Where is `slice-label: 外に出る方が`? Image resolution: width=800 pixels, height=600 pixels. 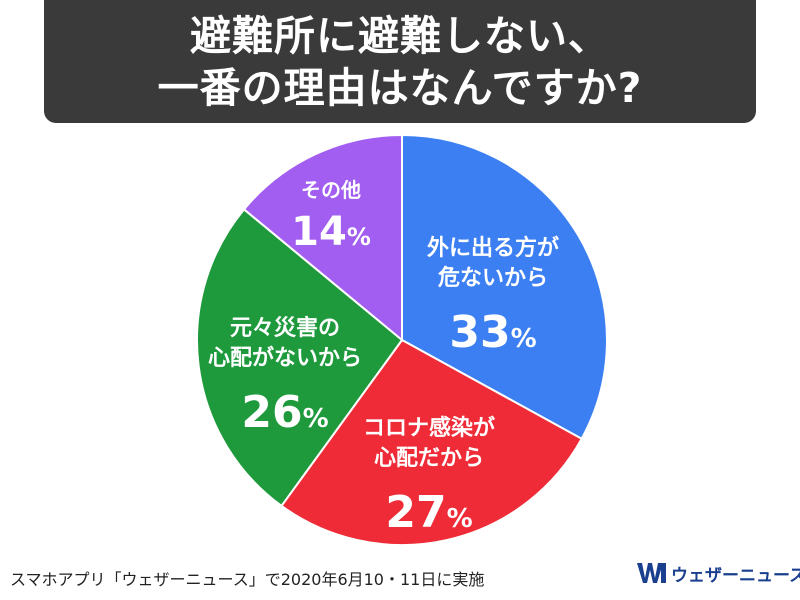
slice-label: 外に出る方が is located at coordinates (493, 248).